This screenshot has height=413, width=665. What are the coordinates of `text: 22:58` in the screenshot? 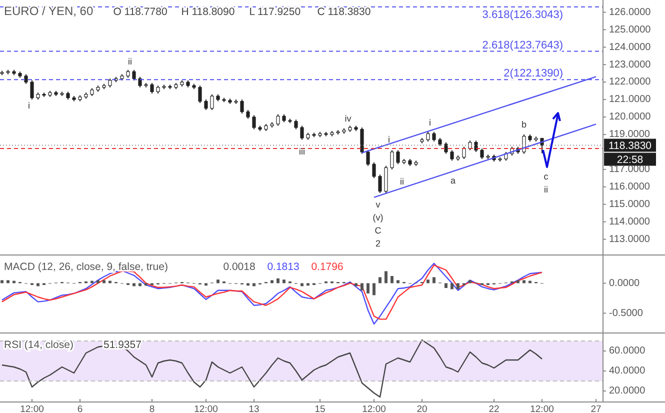 It's located at (630, 160).